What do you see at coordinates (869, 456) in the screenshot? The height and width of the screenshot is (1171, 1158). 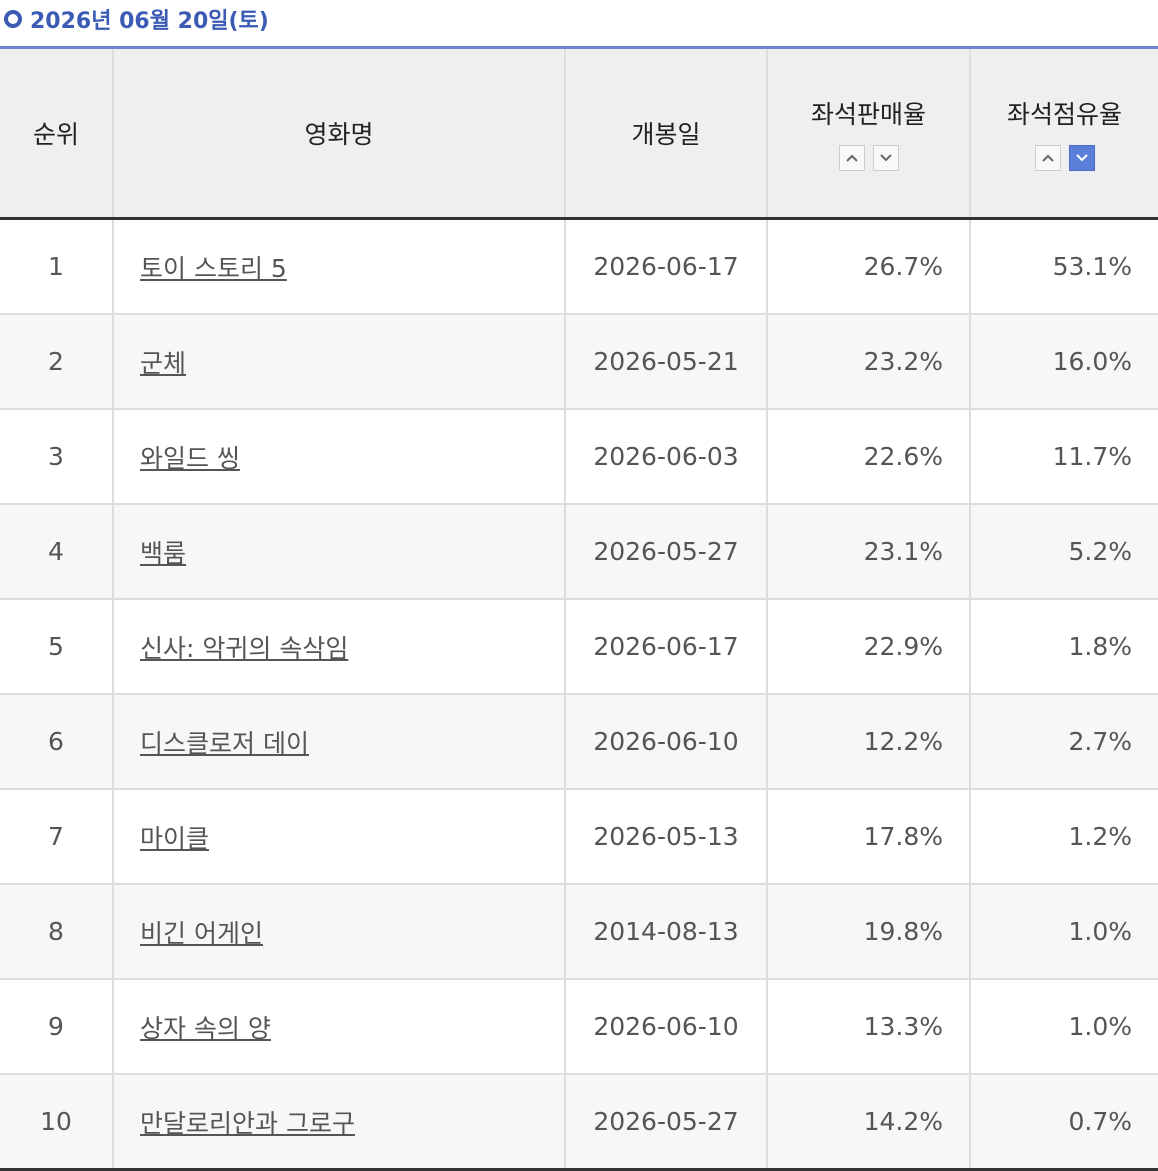 I see `table-cell: 22.6%` at bounding box center [869, 456].